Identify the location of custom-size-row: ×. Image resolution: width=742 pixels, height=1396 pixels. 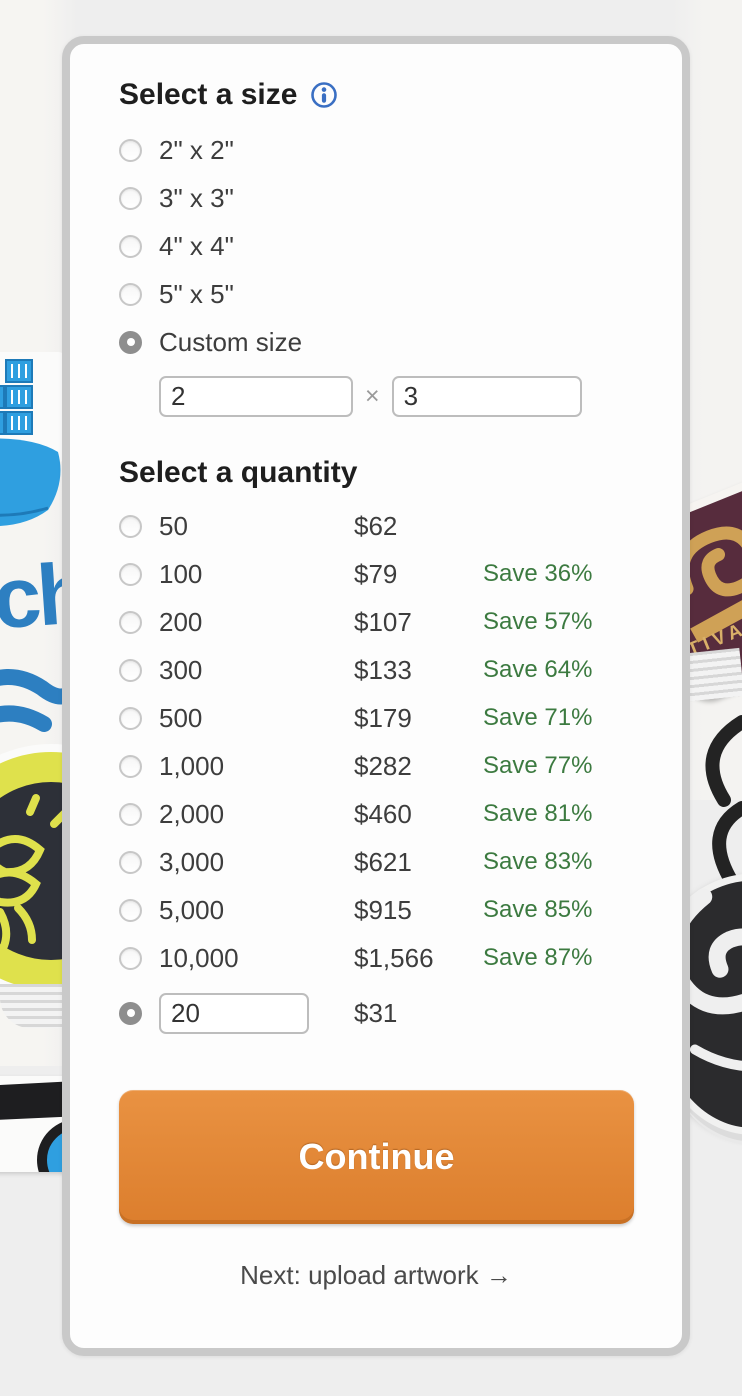
(396, 396).